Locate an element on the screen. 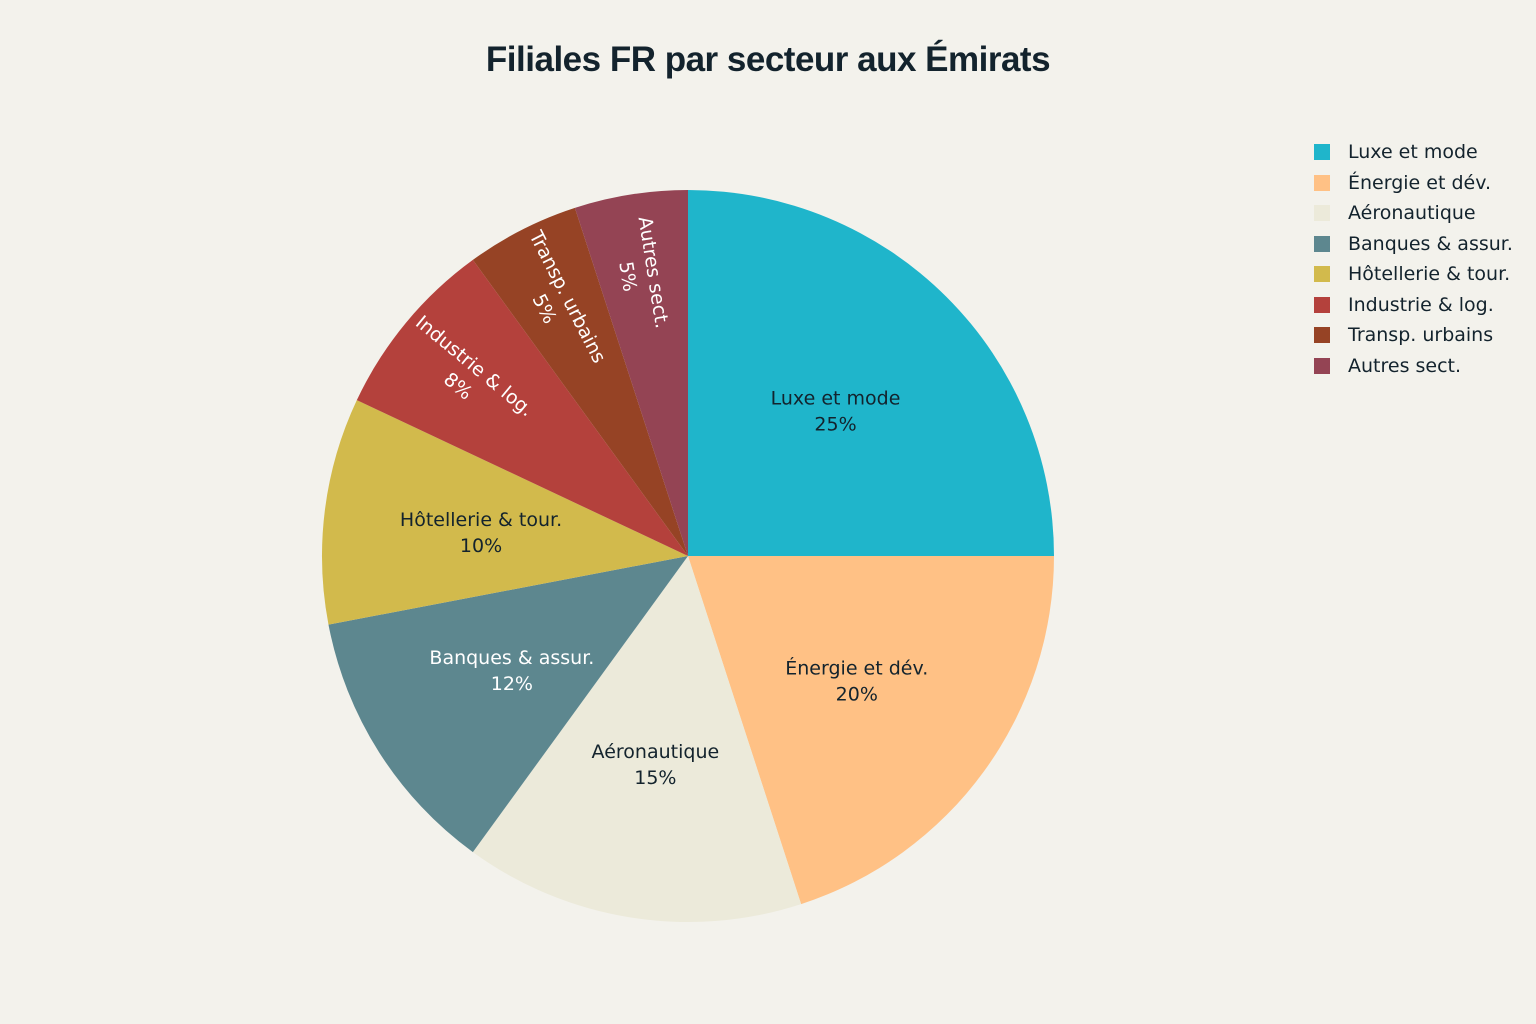 This screenshot has height=1024, width=1536. legend-label: Énergie et dév. is located at coordinates (1420, 182).